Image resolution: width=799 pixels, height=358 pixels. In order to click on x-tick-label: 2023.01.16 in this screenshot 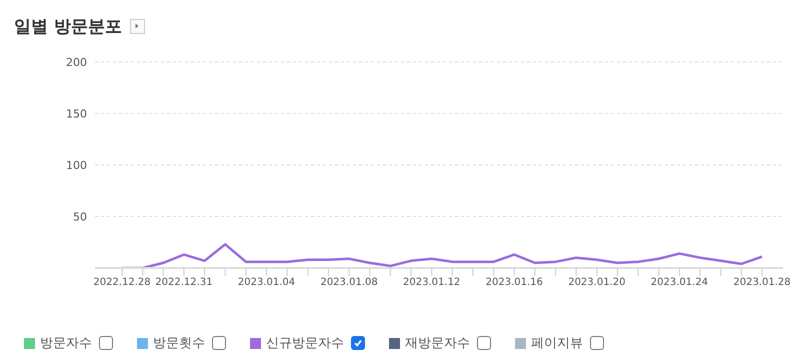, I will do `click(514, 282)`.